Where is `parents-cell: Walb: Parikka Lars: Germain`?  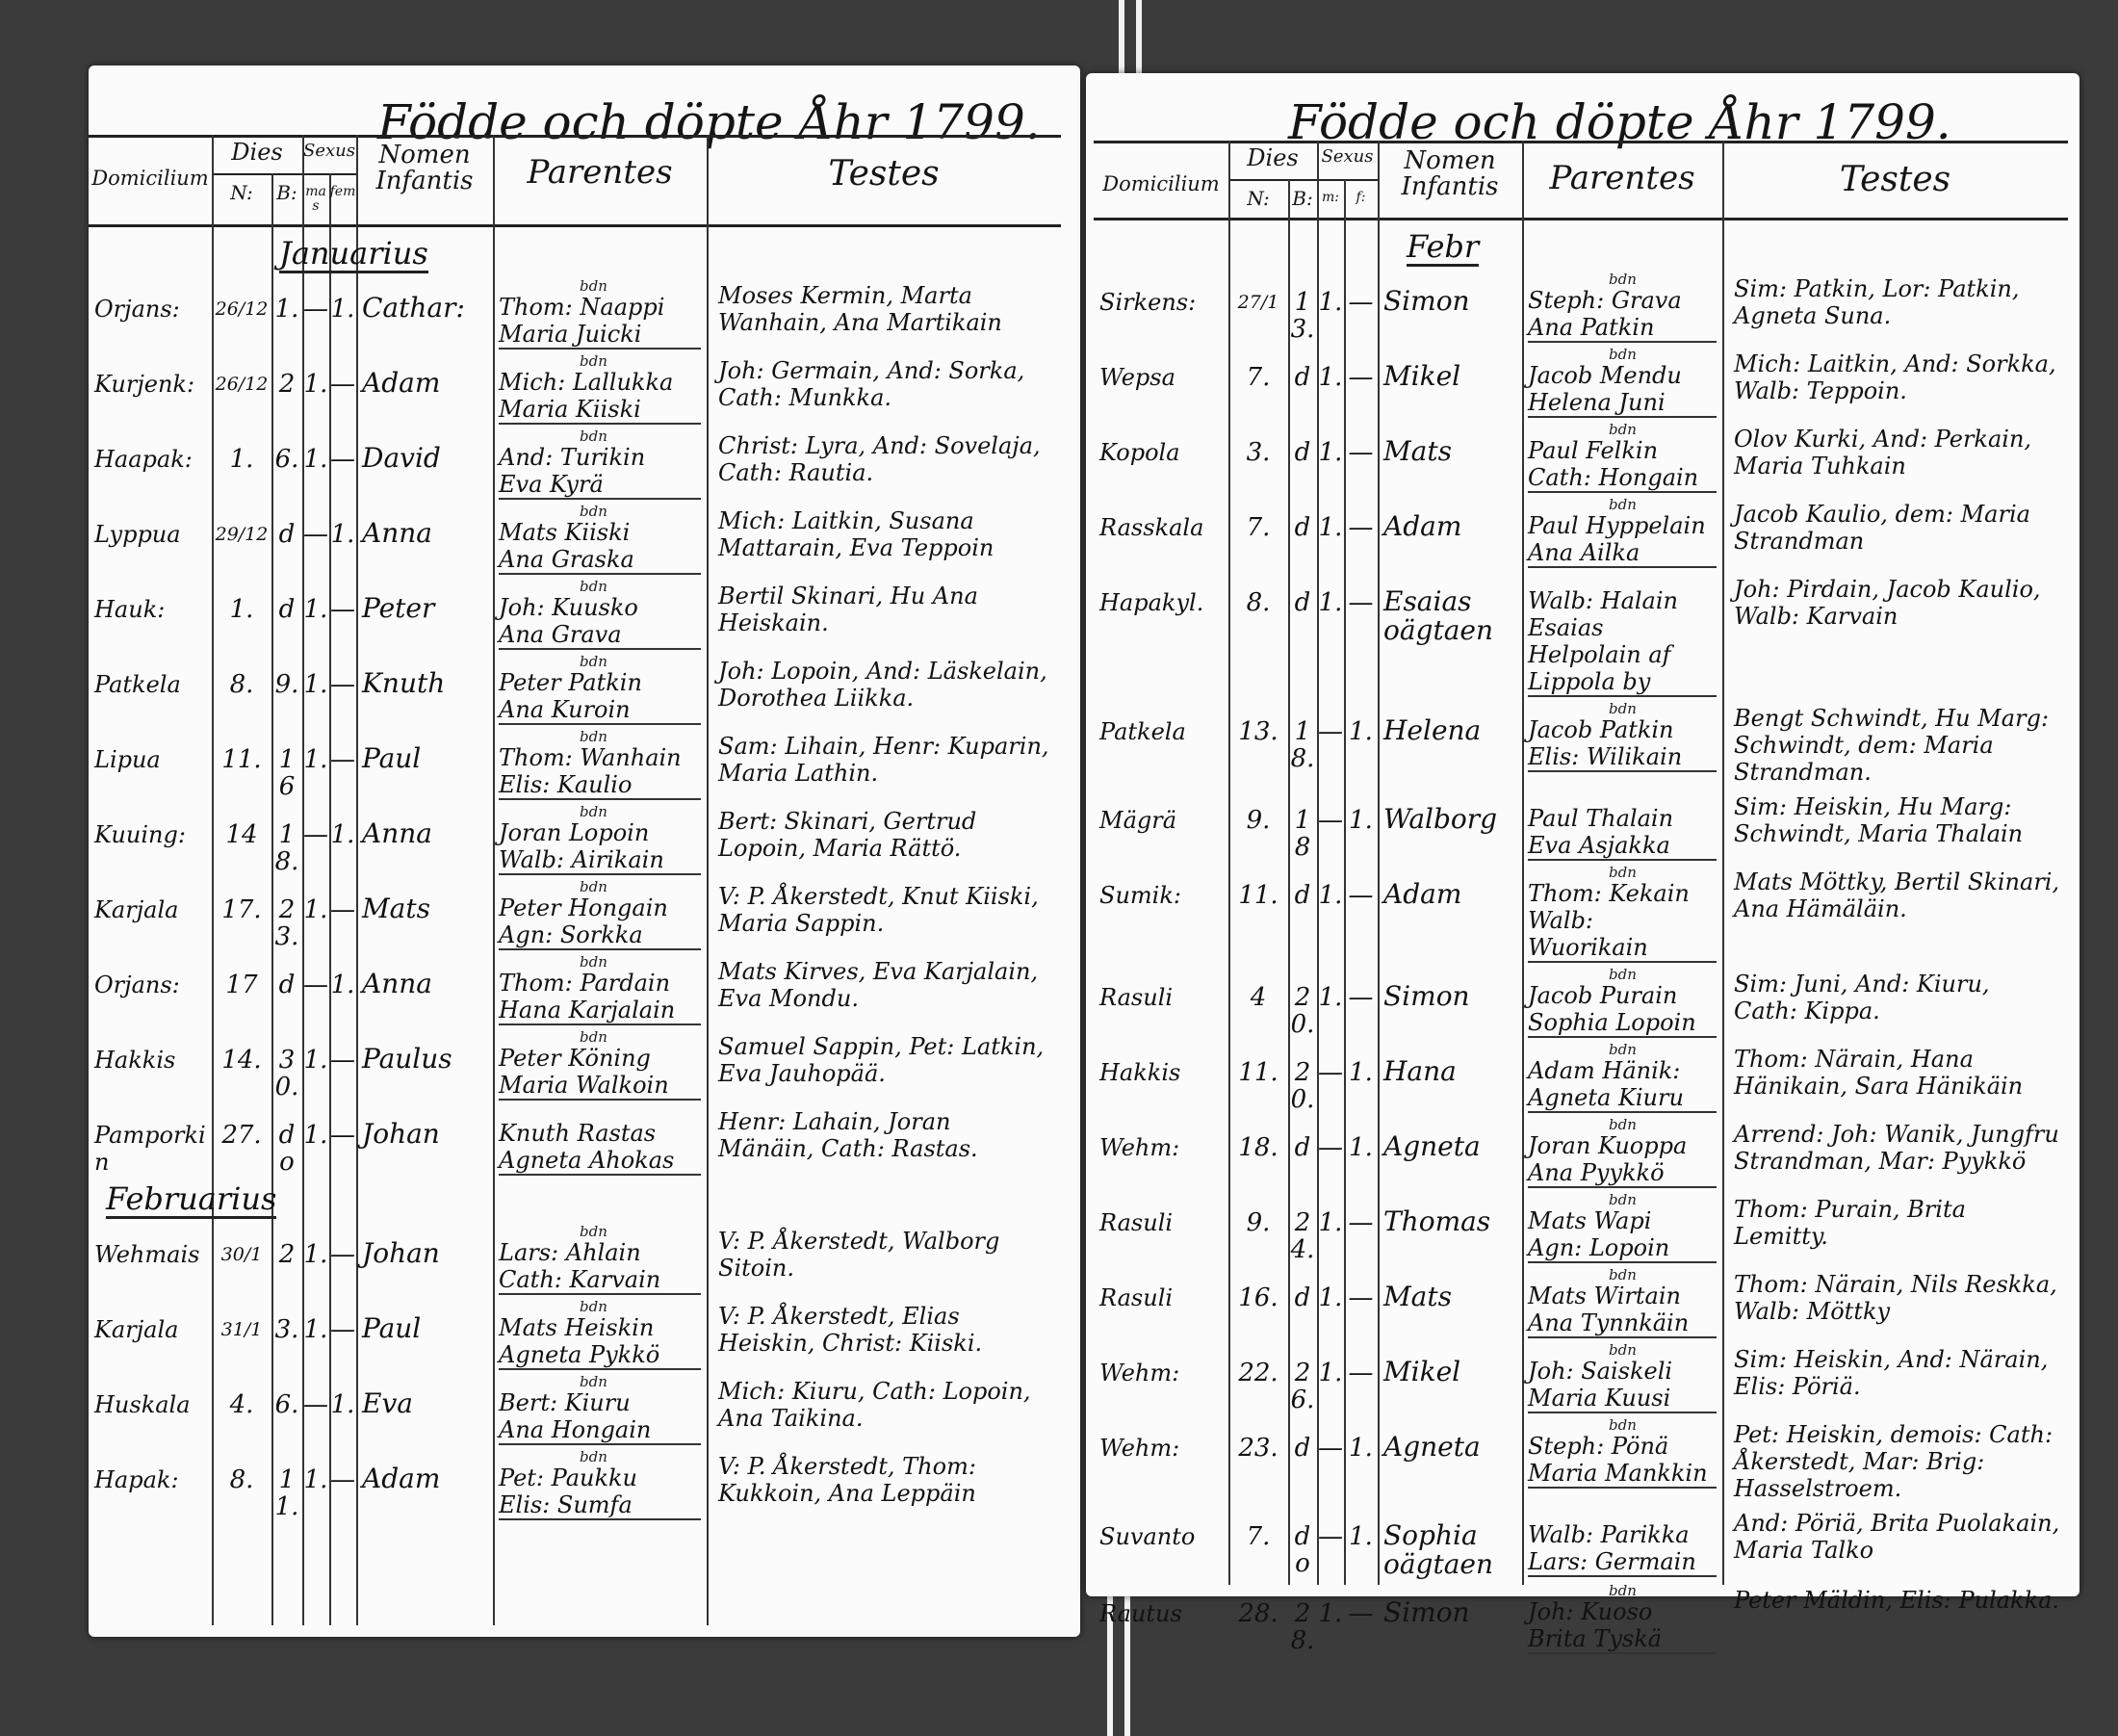 parents-cell: Walb: Parikka Lars: Germain is located at coordinates (1622, 1541).